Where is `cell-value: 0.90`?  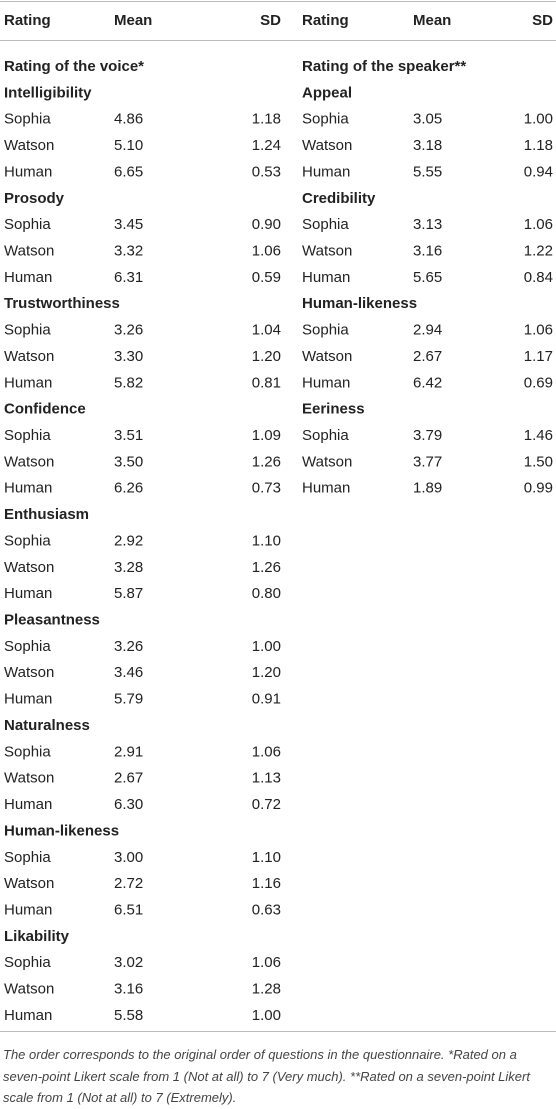 cell-value: 0.90 is located at coordinates (266, 224).